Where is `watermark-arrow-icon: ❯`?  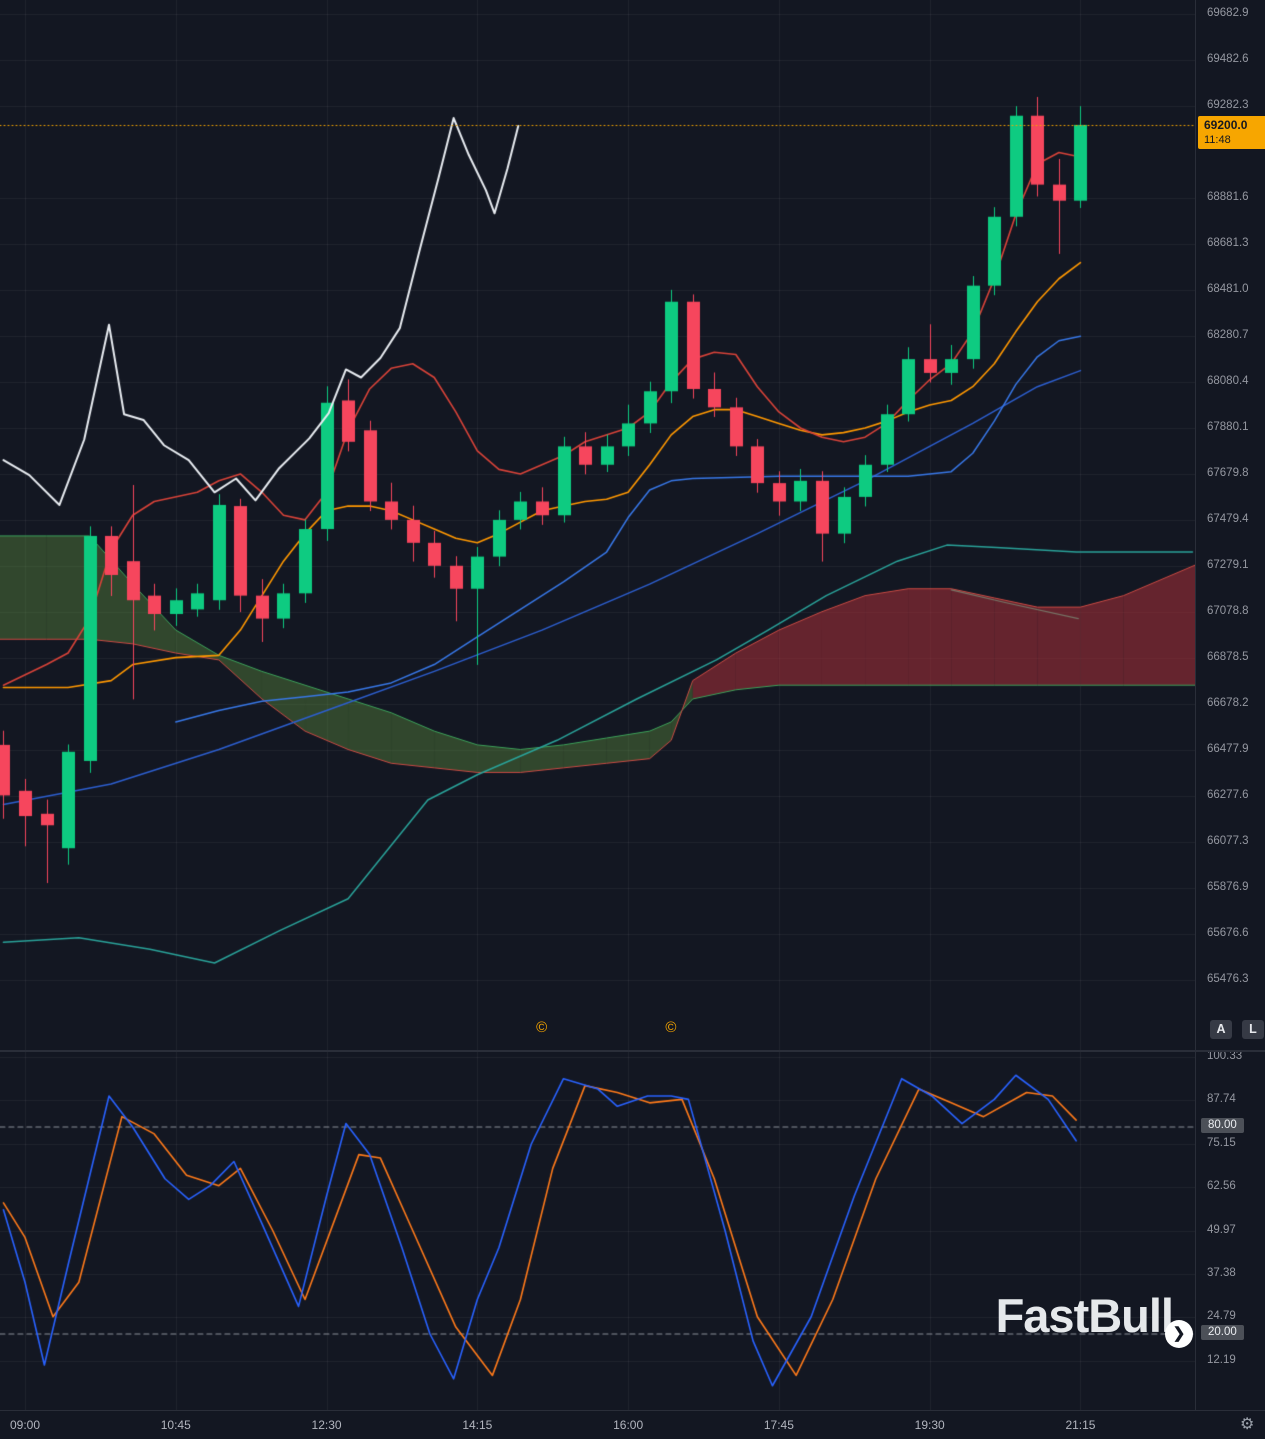 watermark-arrow-icon: ❯ is located at coordinates (1179, 1334).